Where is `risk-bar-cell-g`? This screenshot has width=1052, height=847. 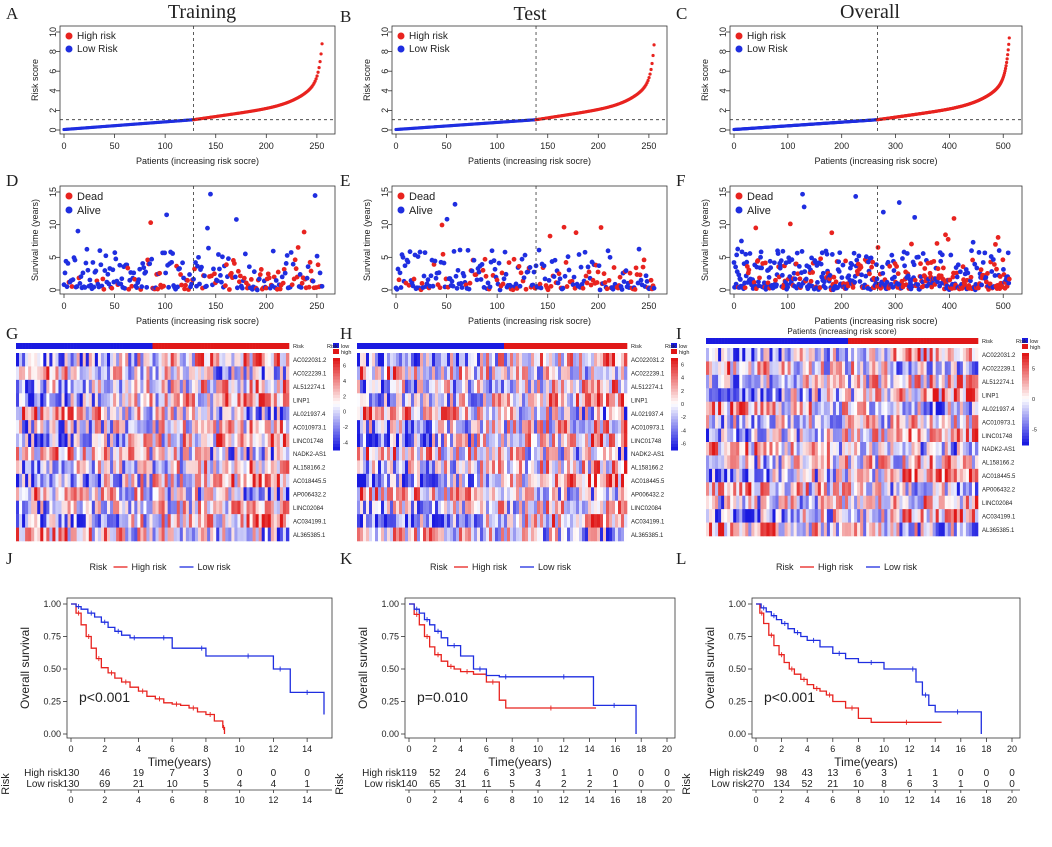 risk-bar-cell-g is located at coordinates (266, 346).